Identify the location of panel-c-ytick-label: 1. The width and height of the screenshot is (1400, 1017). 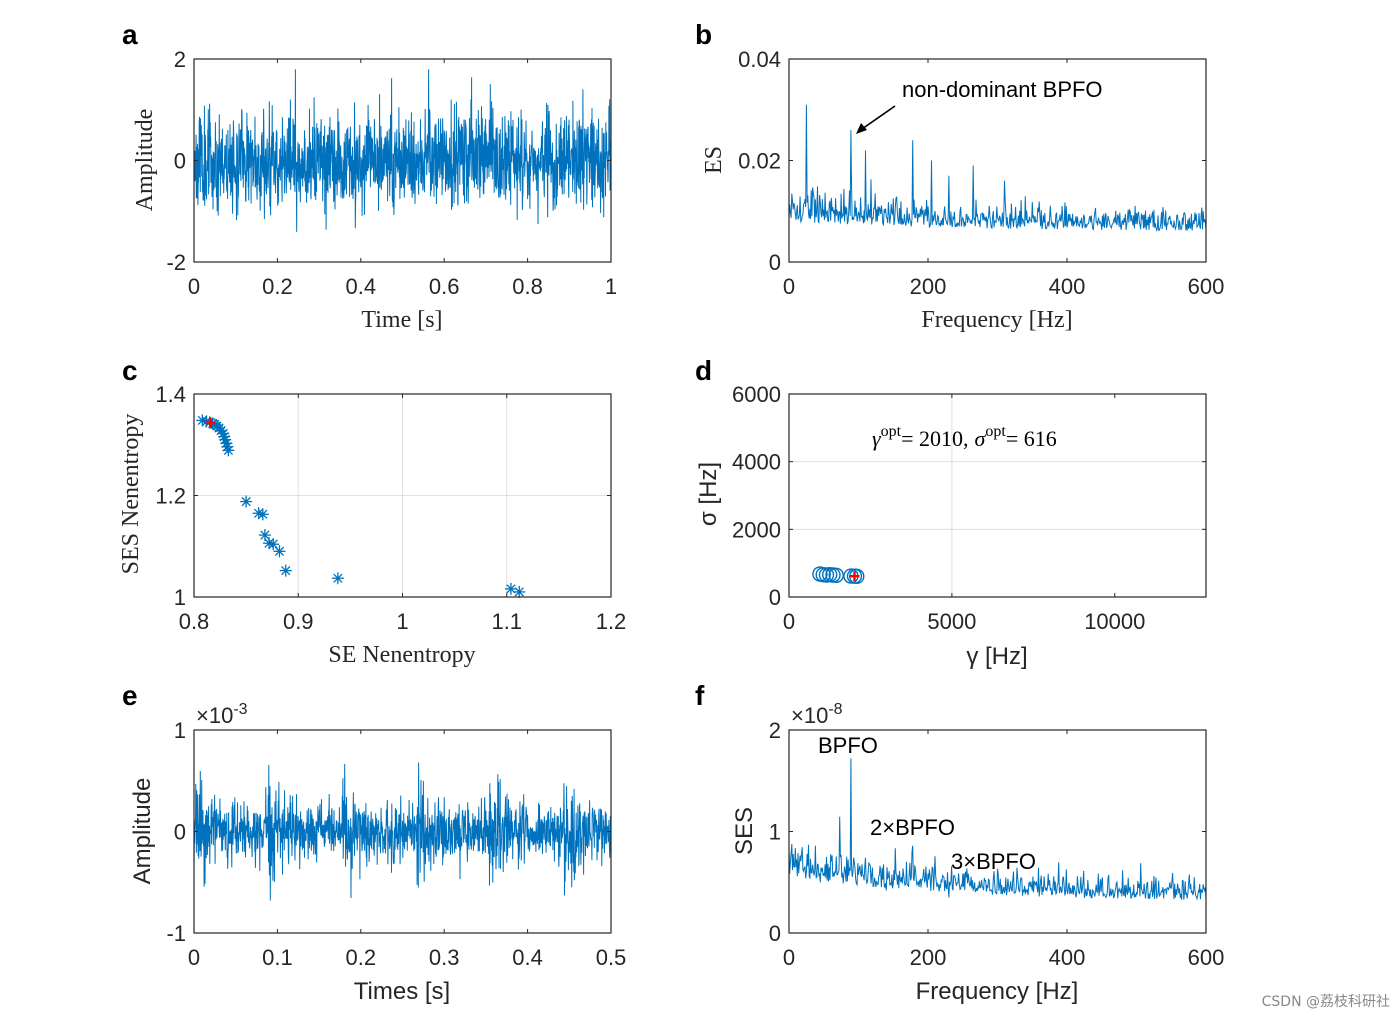
(180, 597).